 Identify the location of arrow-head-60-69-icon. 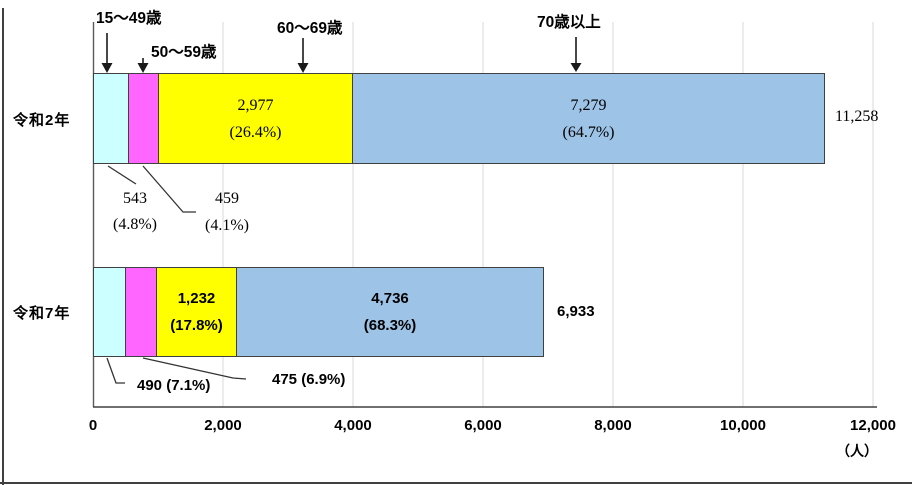
(303, 68).